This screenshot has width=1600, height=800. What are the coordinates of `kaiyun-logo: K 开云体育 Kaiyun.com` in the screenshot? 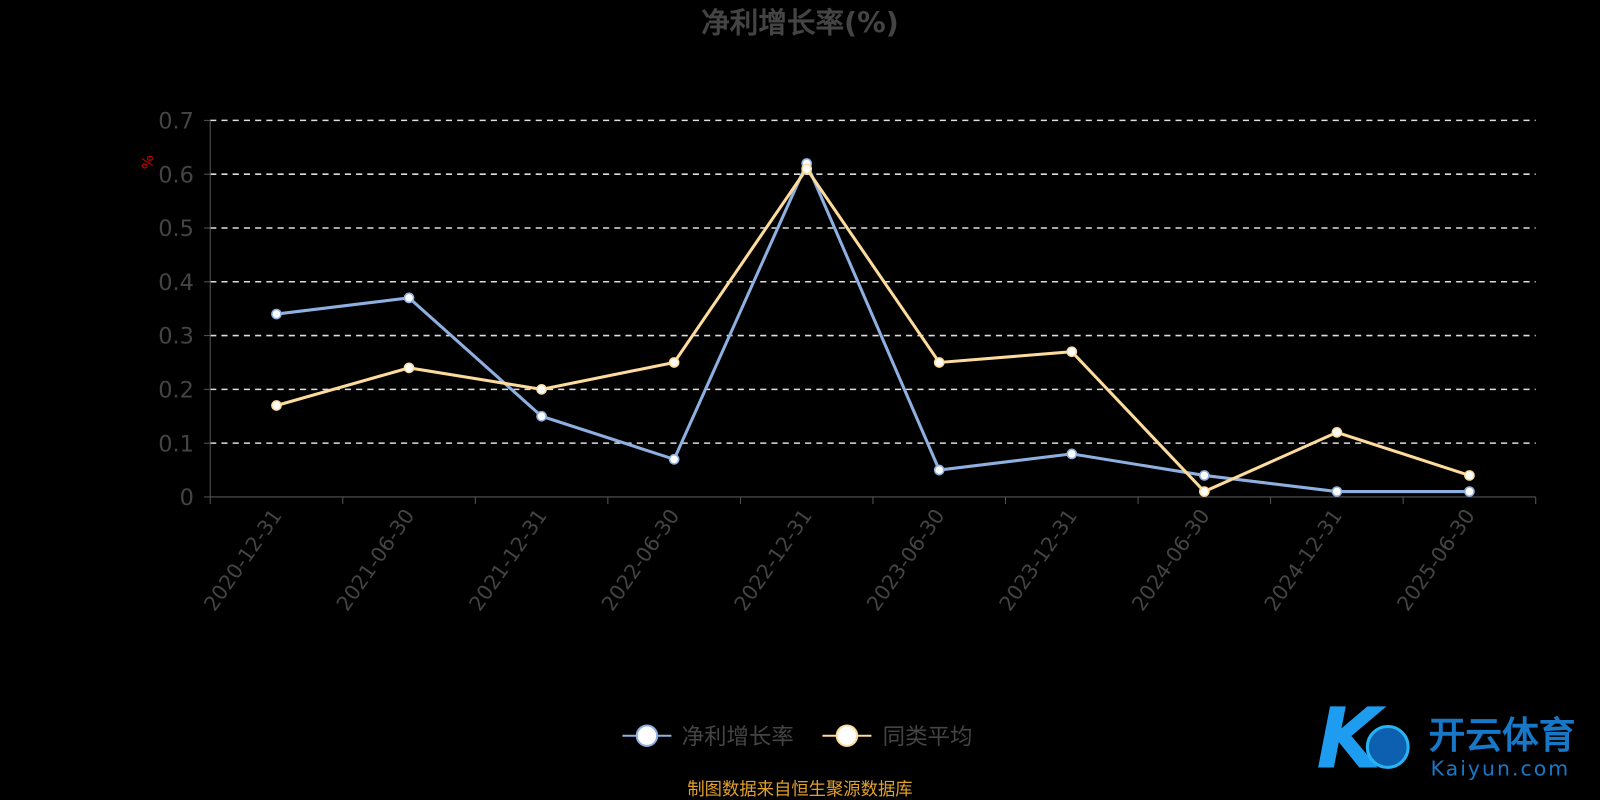 It's located at (1445, 738).